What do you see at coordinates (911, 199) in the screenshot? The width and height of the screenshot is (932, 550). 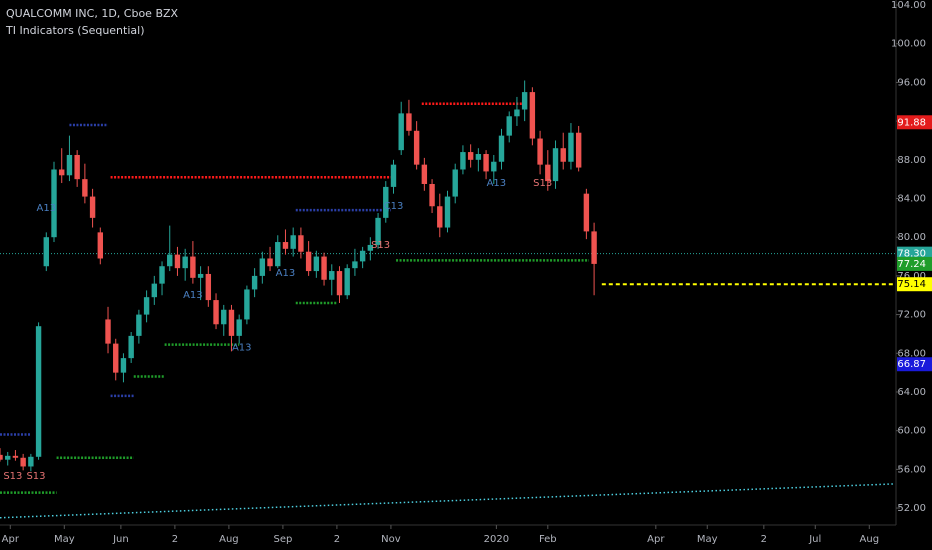 I see `y-tick-label: 84.00` at bounding box center [911, 199].